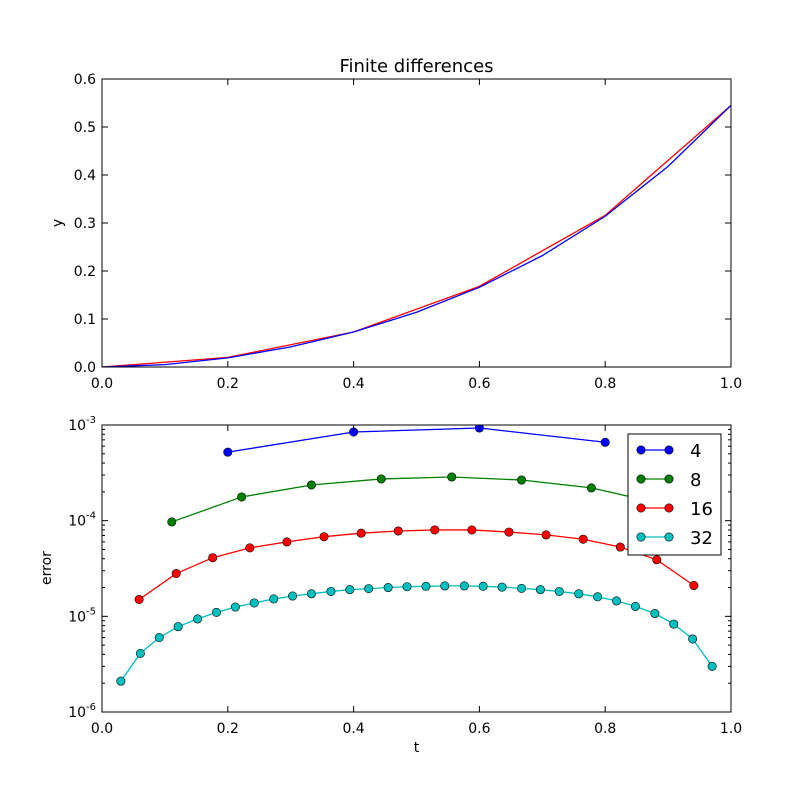 Image resolution: width=812 pixels, height=796 pixels. Describe the element at coordinates (85, 368) in the screenshot. I see `y-tick-label: 0.0` at that location.